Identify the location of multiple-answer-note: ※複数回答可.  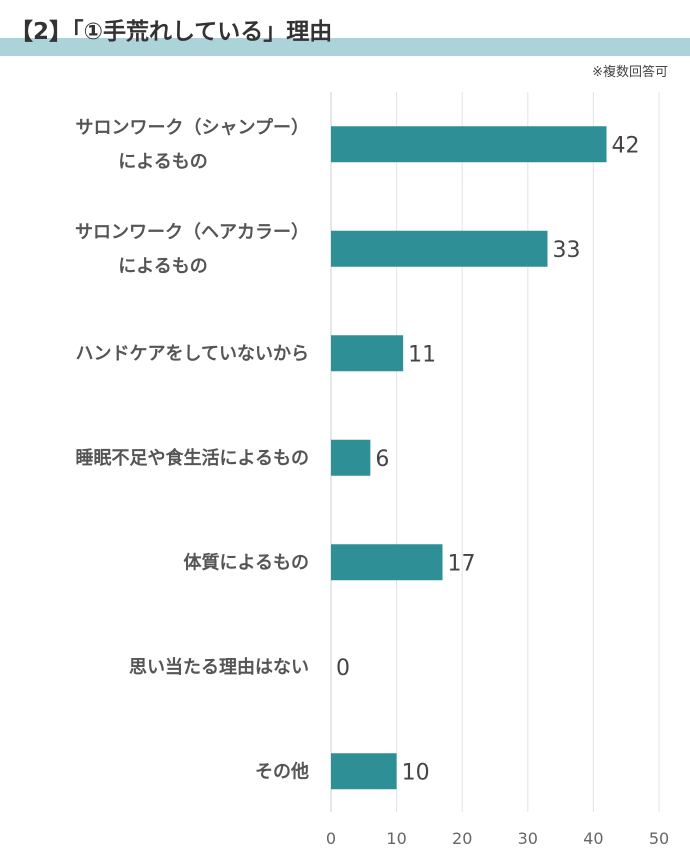
(630, 72).